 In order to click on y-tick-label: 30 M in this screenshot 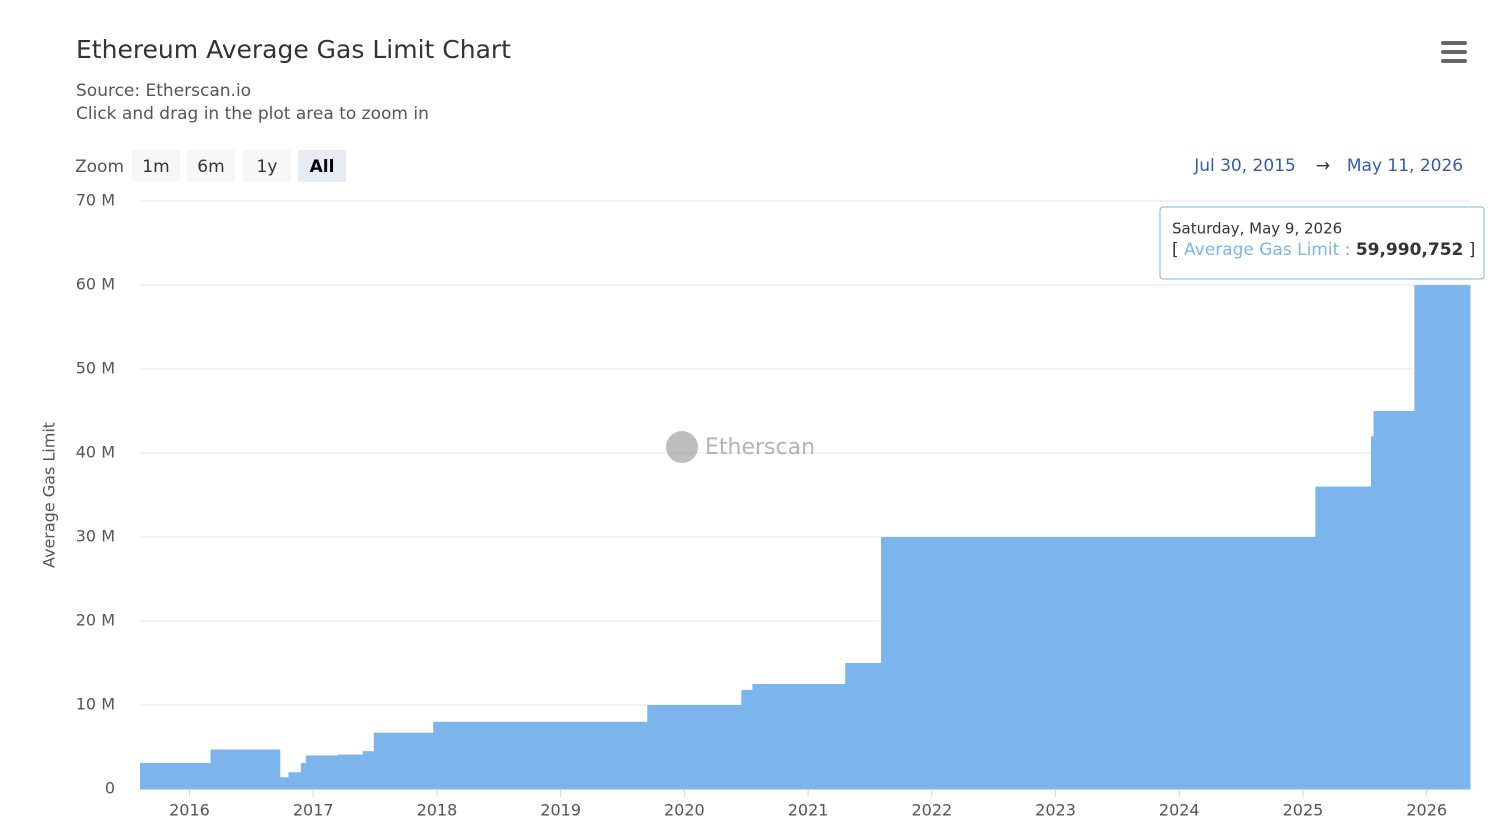, I will do `click(95, 536)`.